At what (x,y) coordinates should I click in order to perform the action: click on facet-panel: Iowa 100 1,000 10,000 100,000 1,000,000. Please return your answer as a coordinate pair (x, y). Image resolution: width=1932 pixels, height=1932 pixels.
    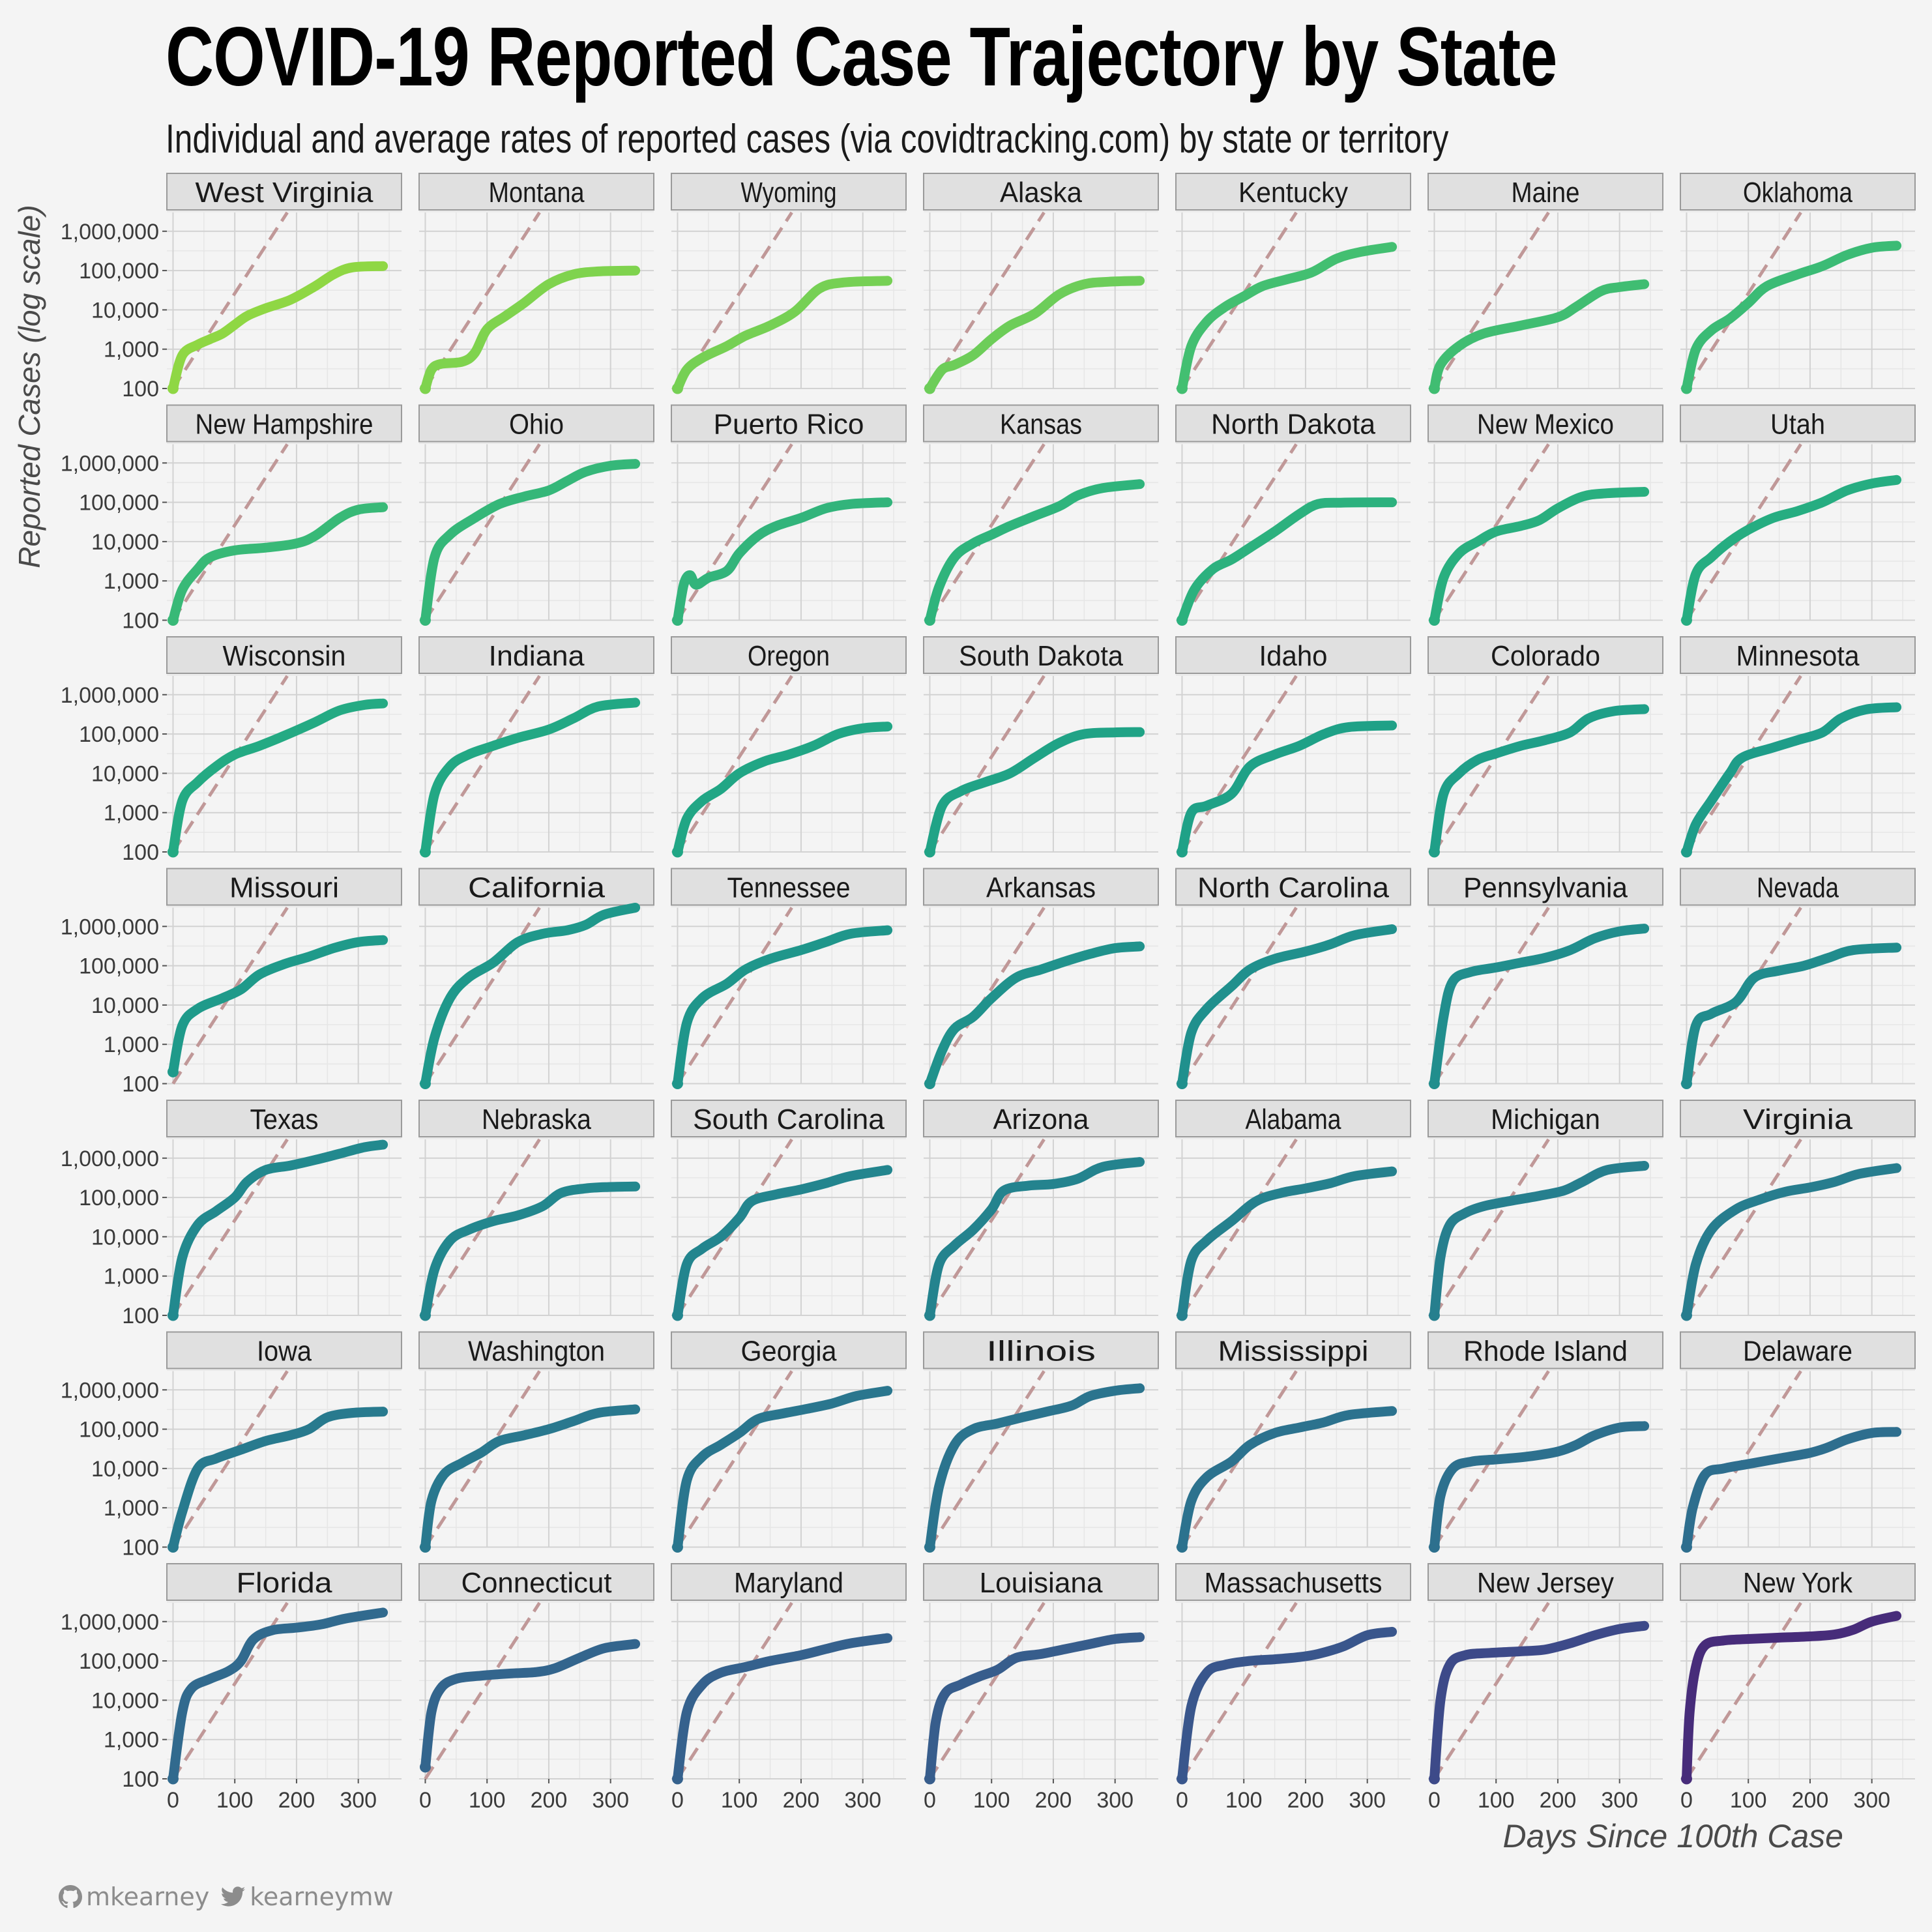
    Looking at the image, I should click on (231, 1445).